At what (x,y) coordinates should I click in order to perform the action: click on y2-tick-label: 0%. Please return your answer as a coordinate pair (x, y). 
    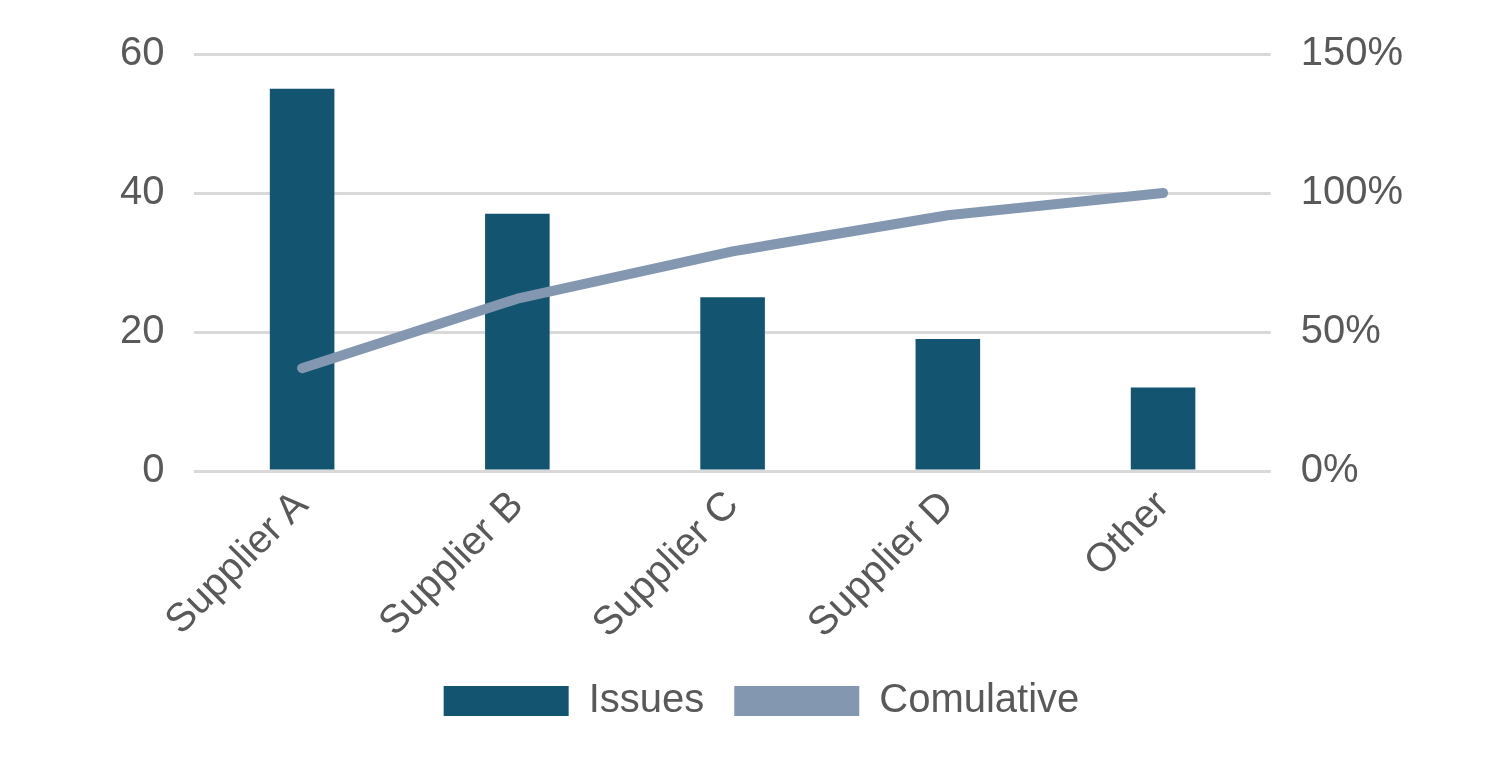
    Looking at the image, I should click on (1329, 468).